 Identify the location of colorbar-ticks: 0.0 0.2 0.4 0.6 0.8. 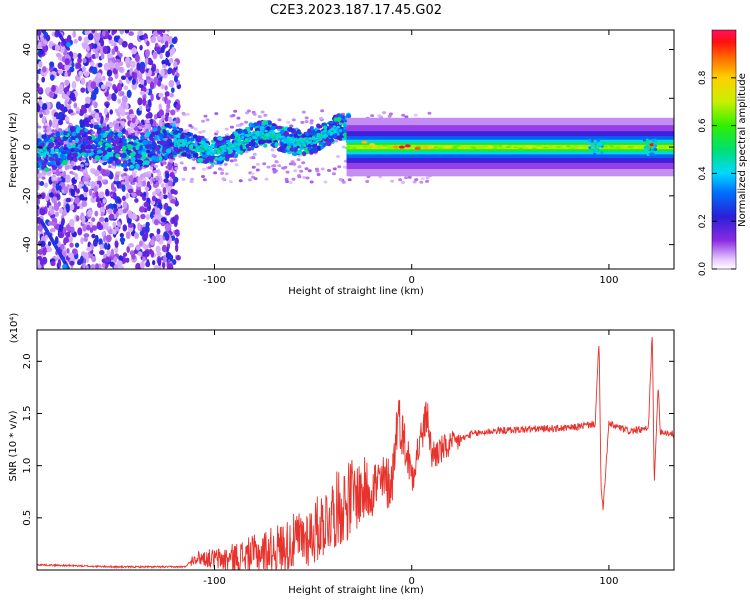
(717, 173).